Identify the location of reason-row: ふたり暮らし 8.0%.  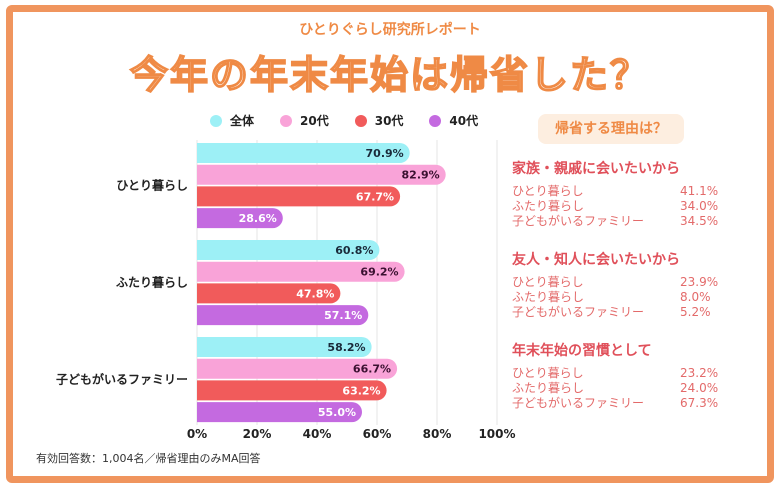
(619, 297).